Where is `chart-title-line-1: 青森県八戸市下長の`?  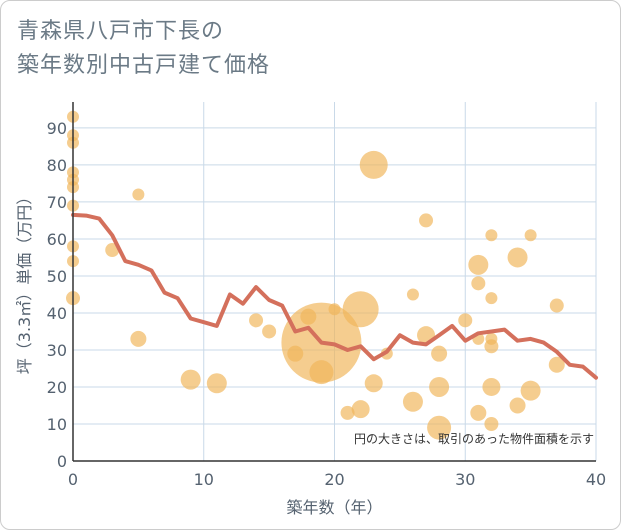 chart-title-line-1: 青森県八戸市下長の is located at coordinates (121, 31).